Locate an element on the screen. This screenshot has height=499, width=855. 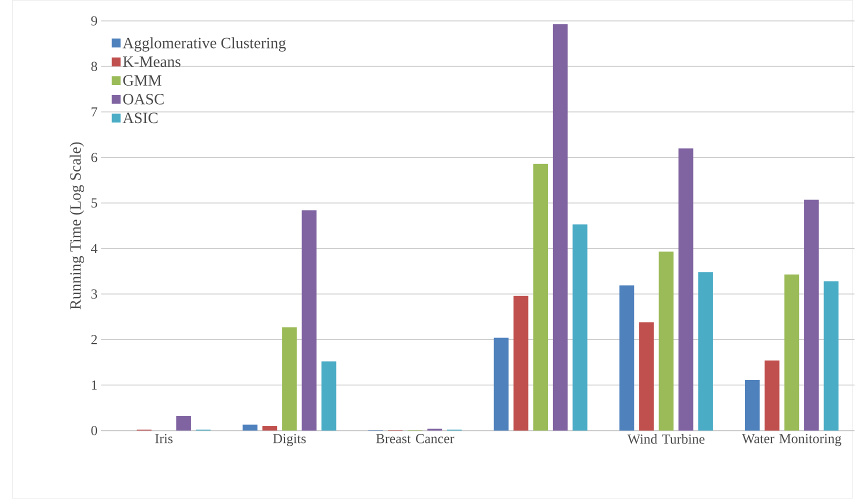
y-tick-label: 0 is located at coordinates (94, 431).